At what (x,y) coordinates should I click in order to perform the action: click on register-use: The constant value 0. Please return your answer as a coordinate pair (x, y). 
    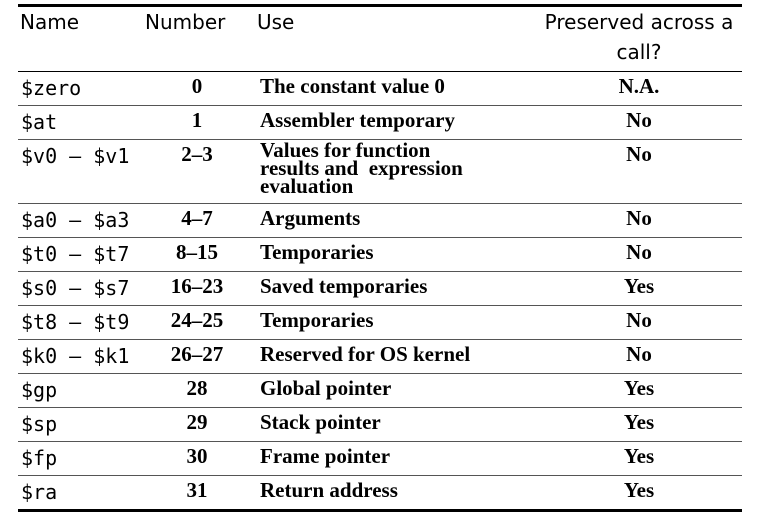
    Looking at the image, I should click on (396, 88).